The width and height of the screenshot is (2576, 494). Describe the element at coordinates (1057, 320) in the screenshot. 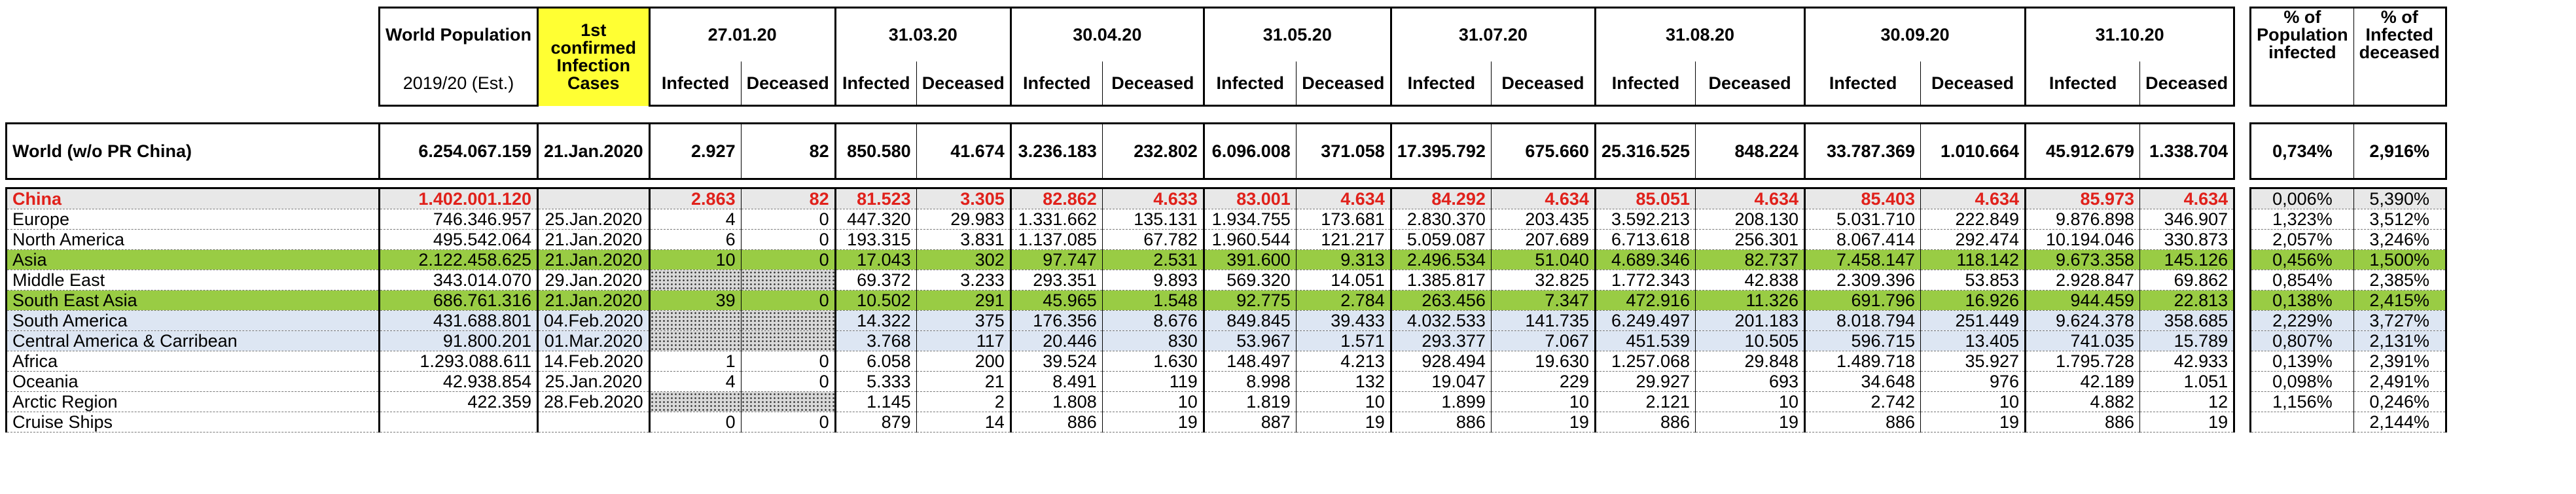

I see `infected-cell: 176.356` at that location.